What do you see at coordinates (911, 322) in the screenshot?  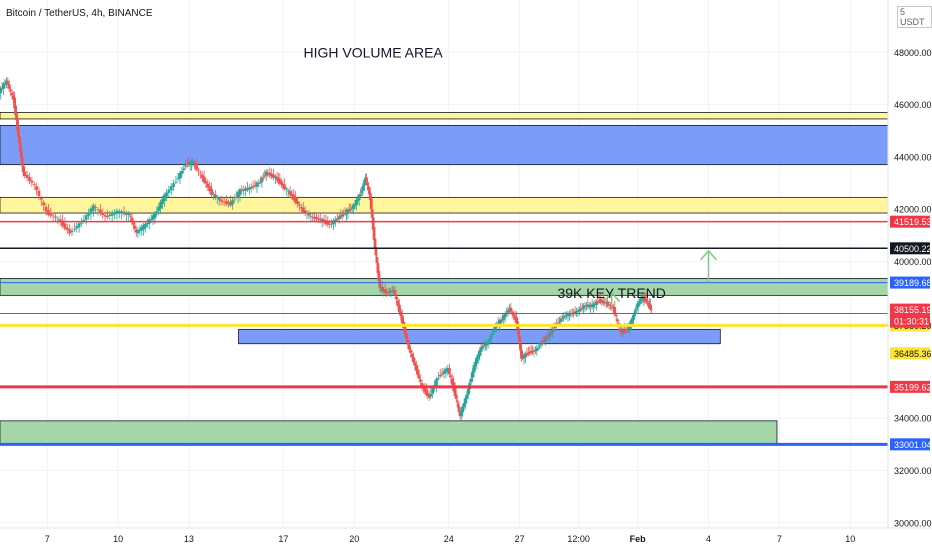 I see `tag-current-price-countdown: 01:30:31` at bounding box center [911, 322].